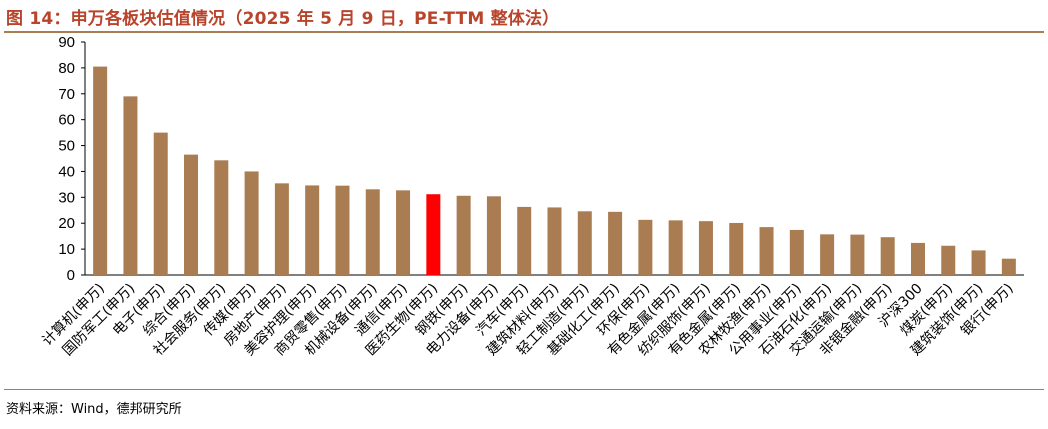  I want to click on y-tick-label: 30, so click(66, 197).